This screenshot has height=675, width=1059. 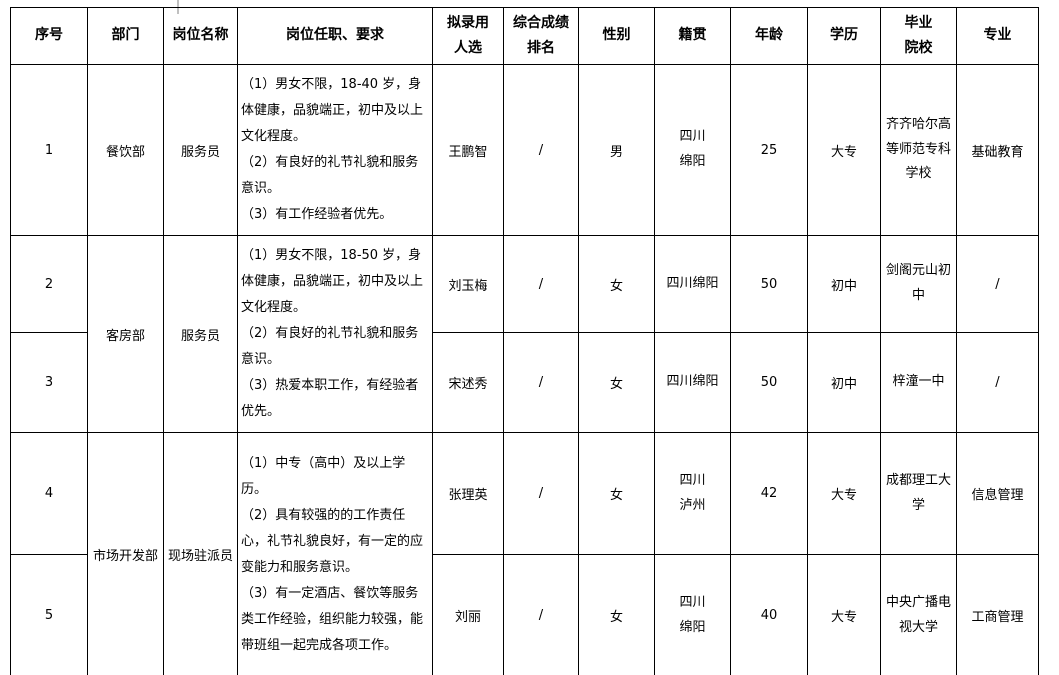 I want to click on cell-age: 40, so click(x=769, y=614).